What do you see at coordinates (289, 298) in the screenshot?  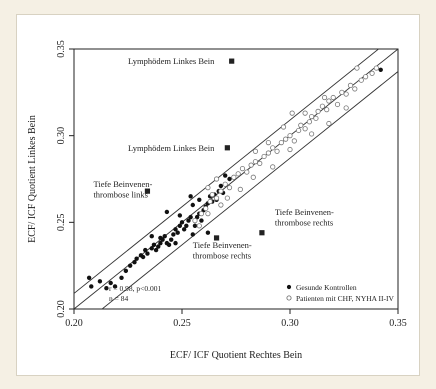 I see `legend-marker-patients` at bounding box center [289, 298].